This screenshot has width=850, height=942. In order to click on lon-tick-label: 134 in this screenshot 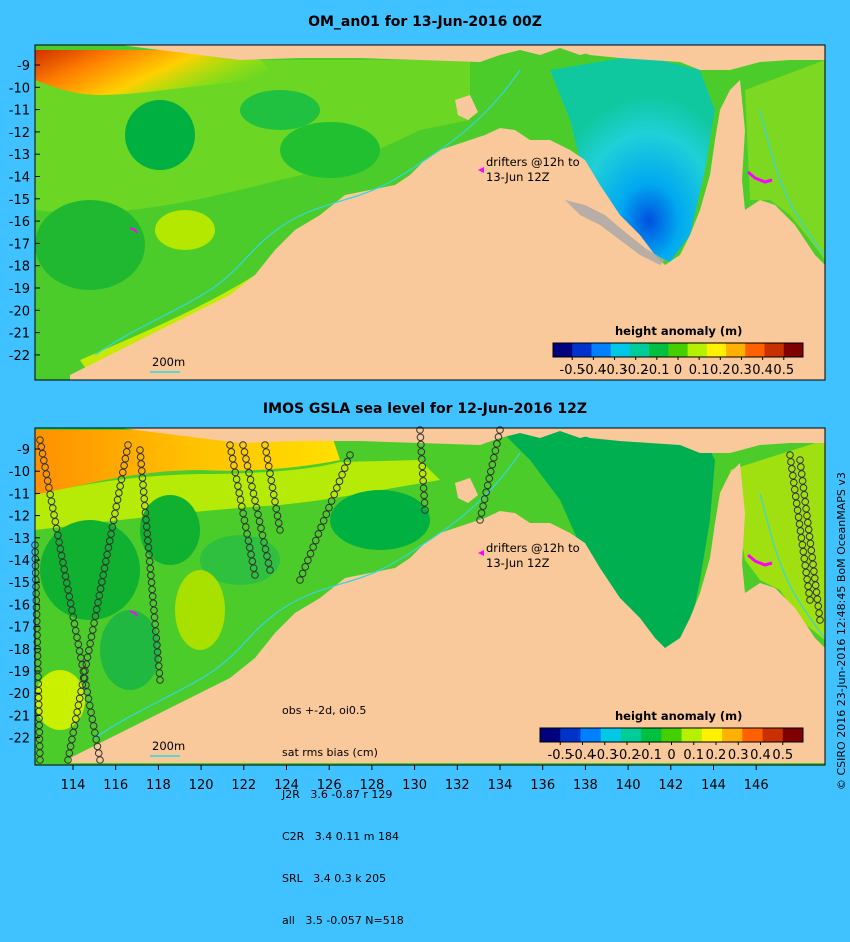, I will do `click(500, 785)`.